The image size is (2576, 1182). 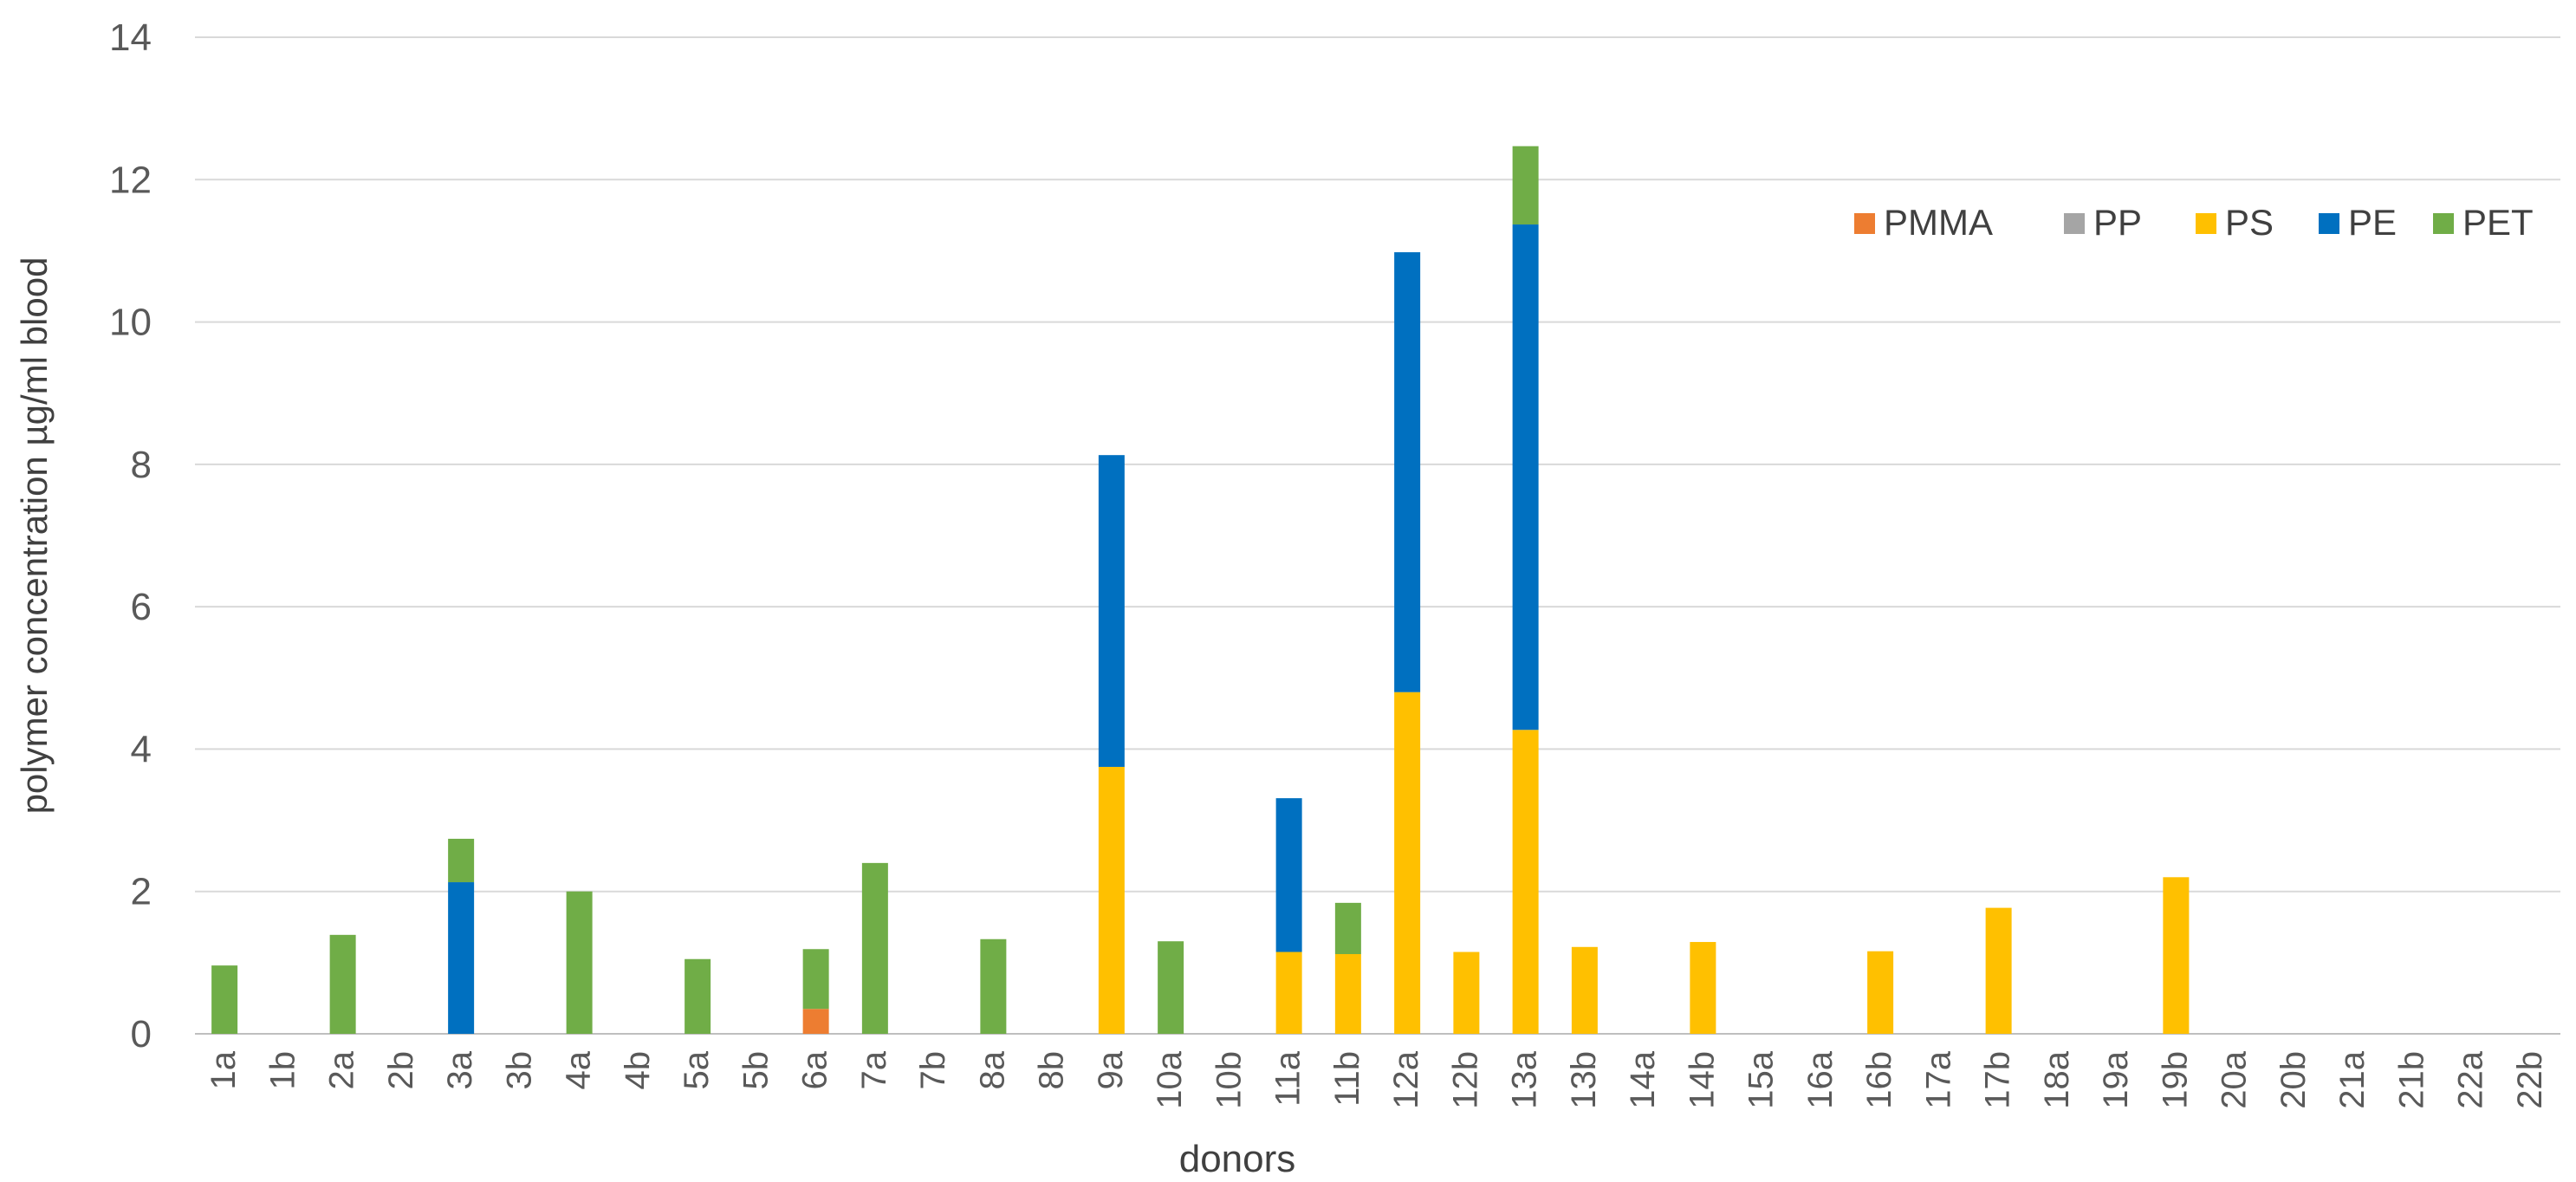 I want to click on y-tick-label: 0, so click(x=142, y=1034).